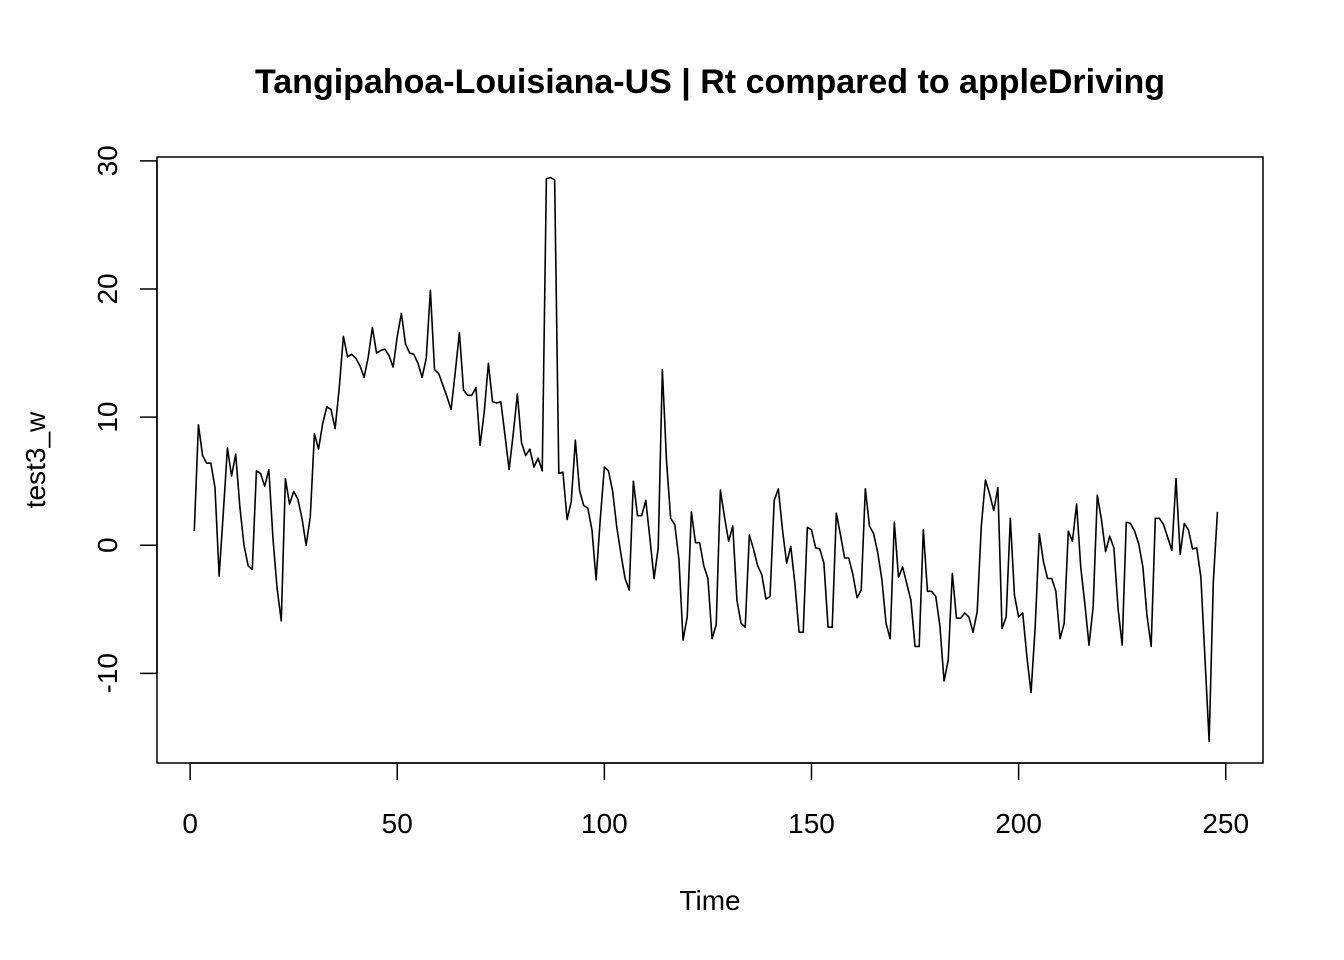 The image size is (1344, 960). What do you see at coordinates (811, 823) in the screenshot?
I see `x-tick-label: 150` at bounding box center [811, 823].